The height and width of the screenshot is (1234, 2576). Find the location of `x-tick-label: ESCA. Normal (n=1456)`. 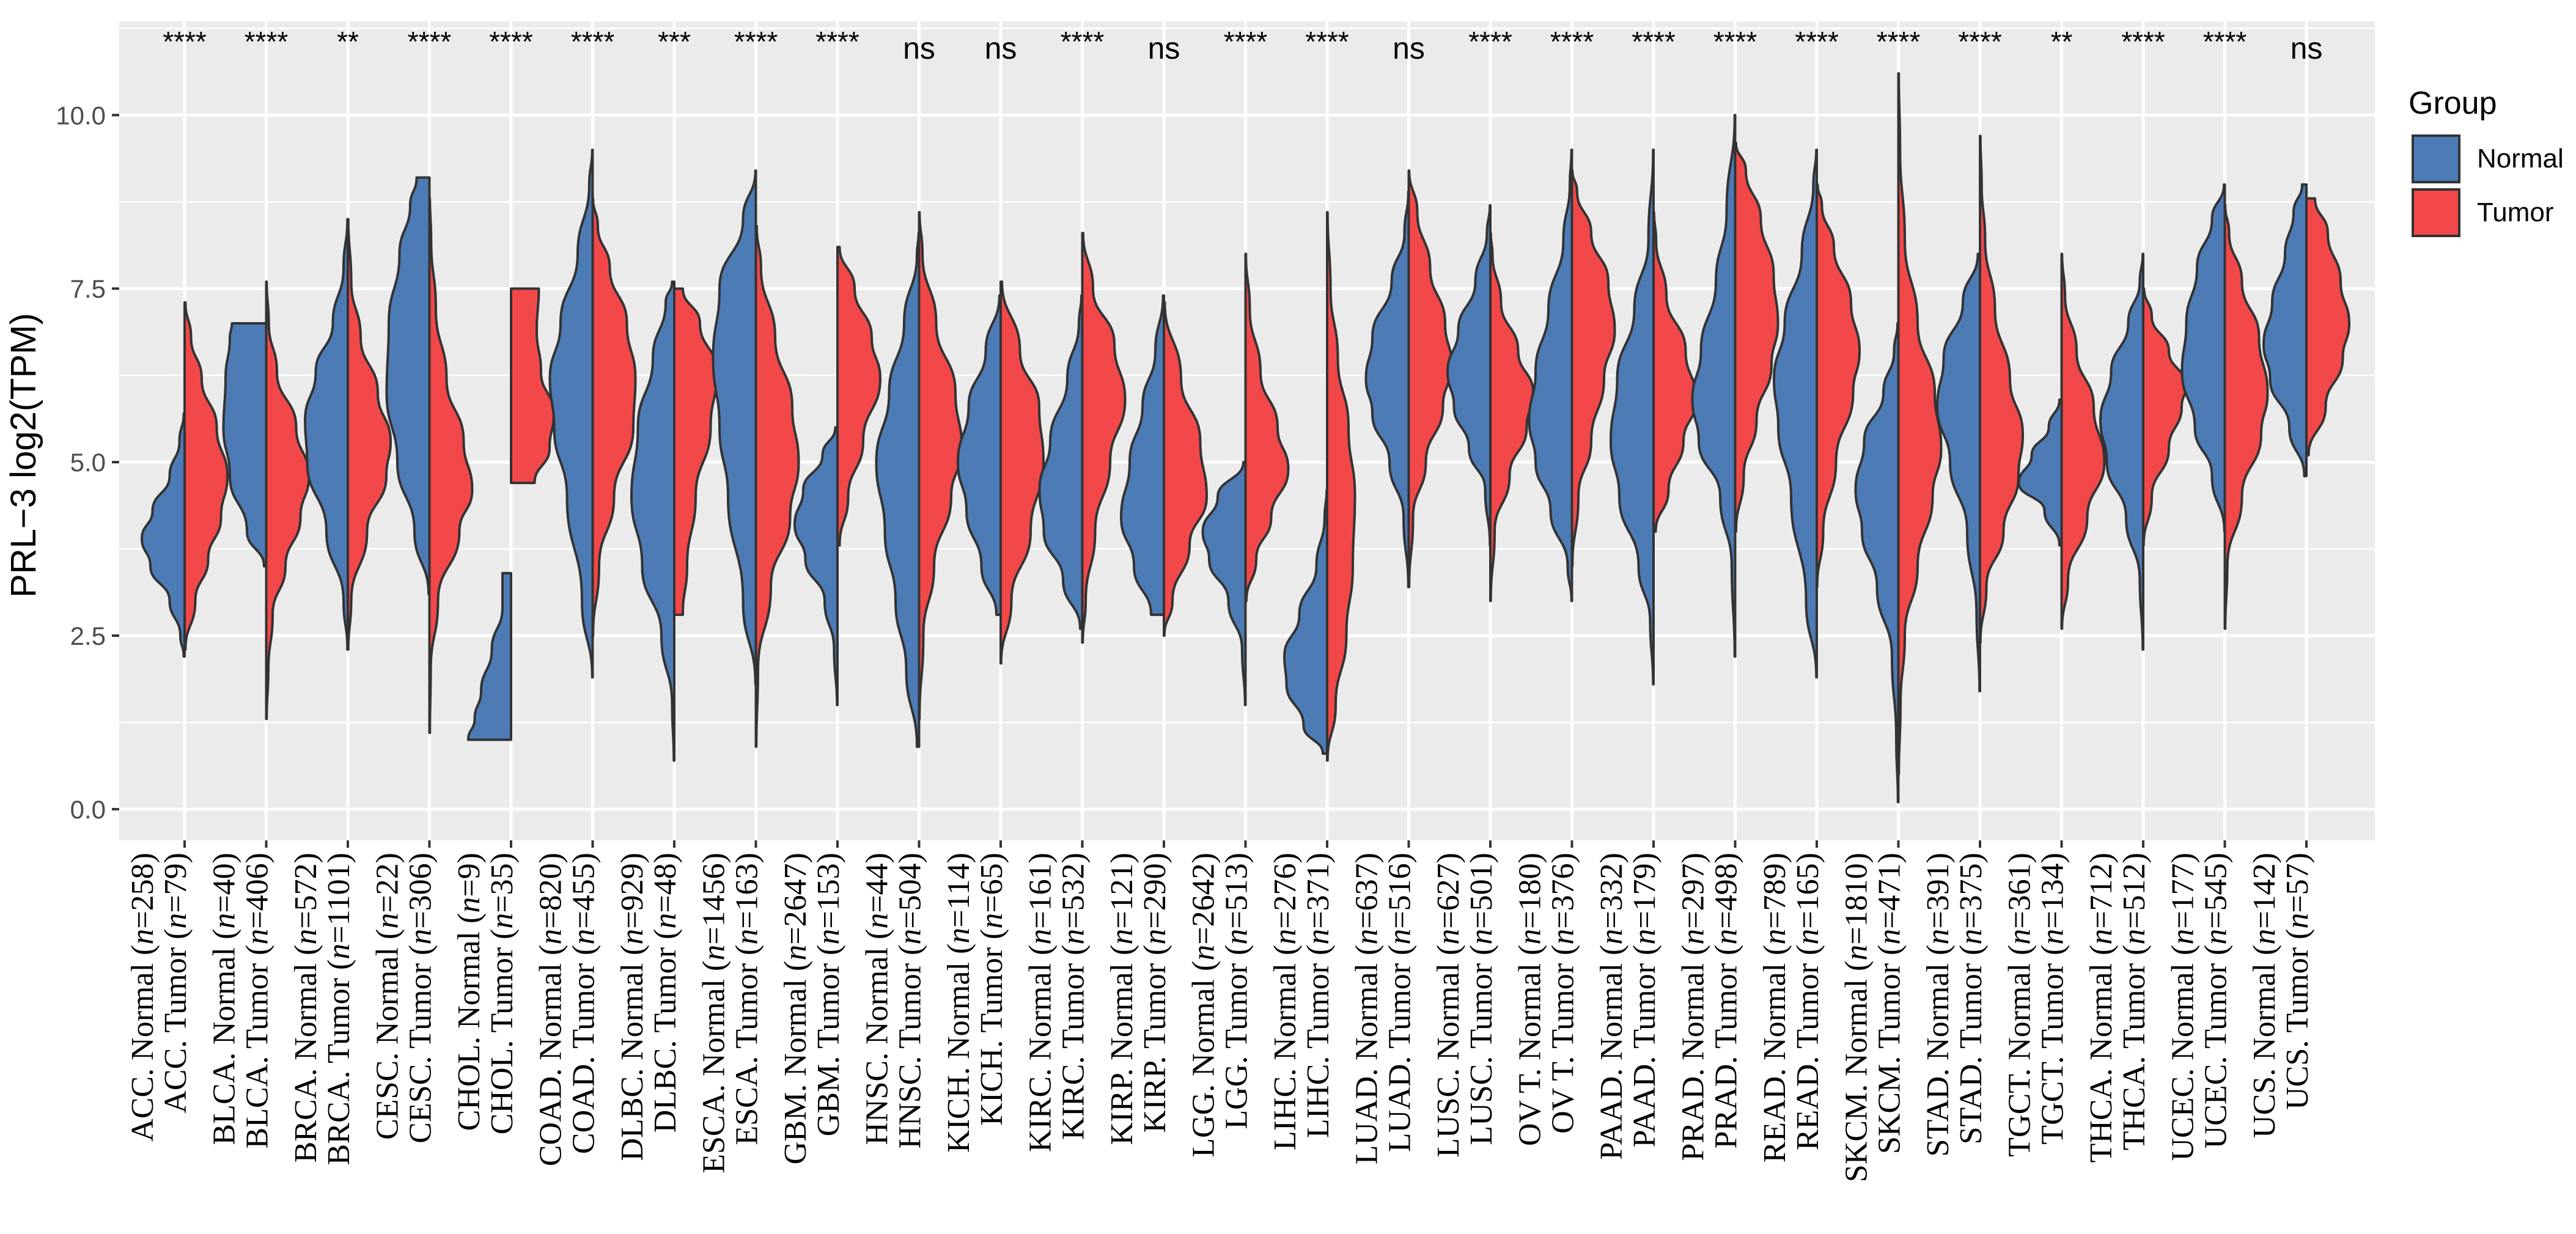

x-tick-label: ESCA. Normal (n=1456) is located at coordinates (714, 1013).